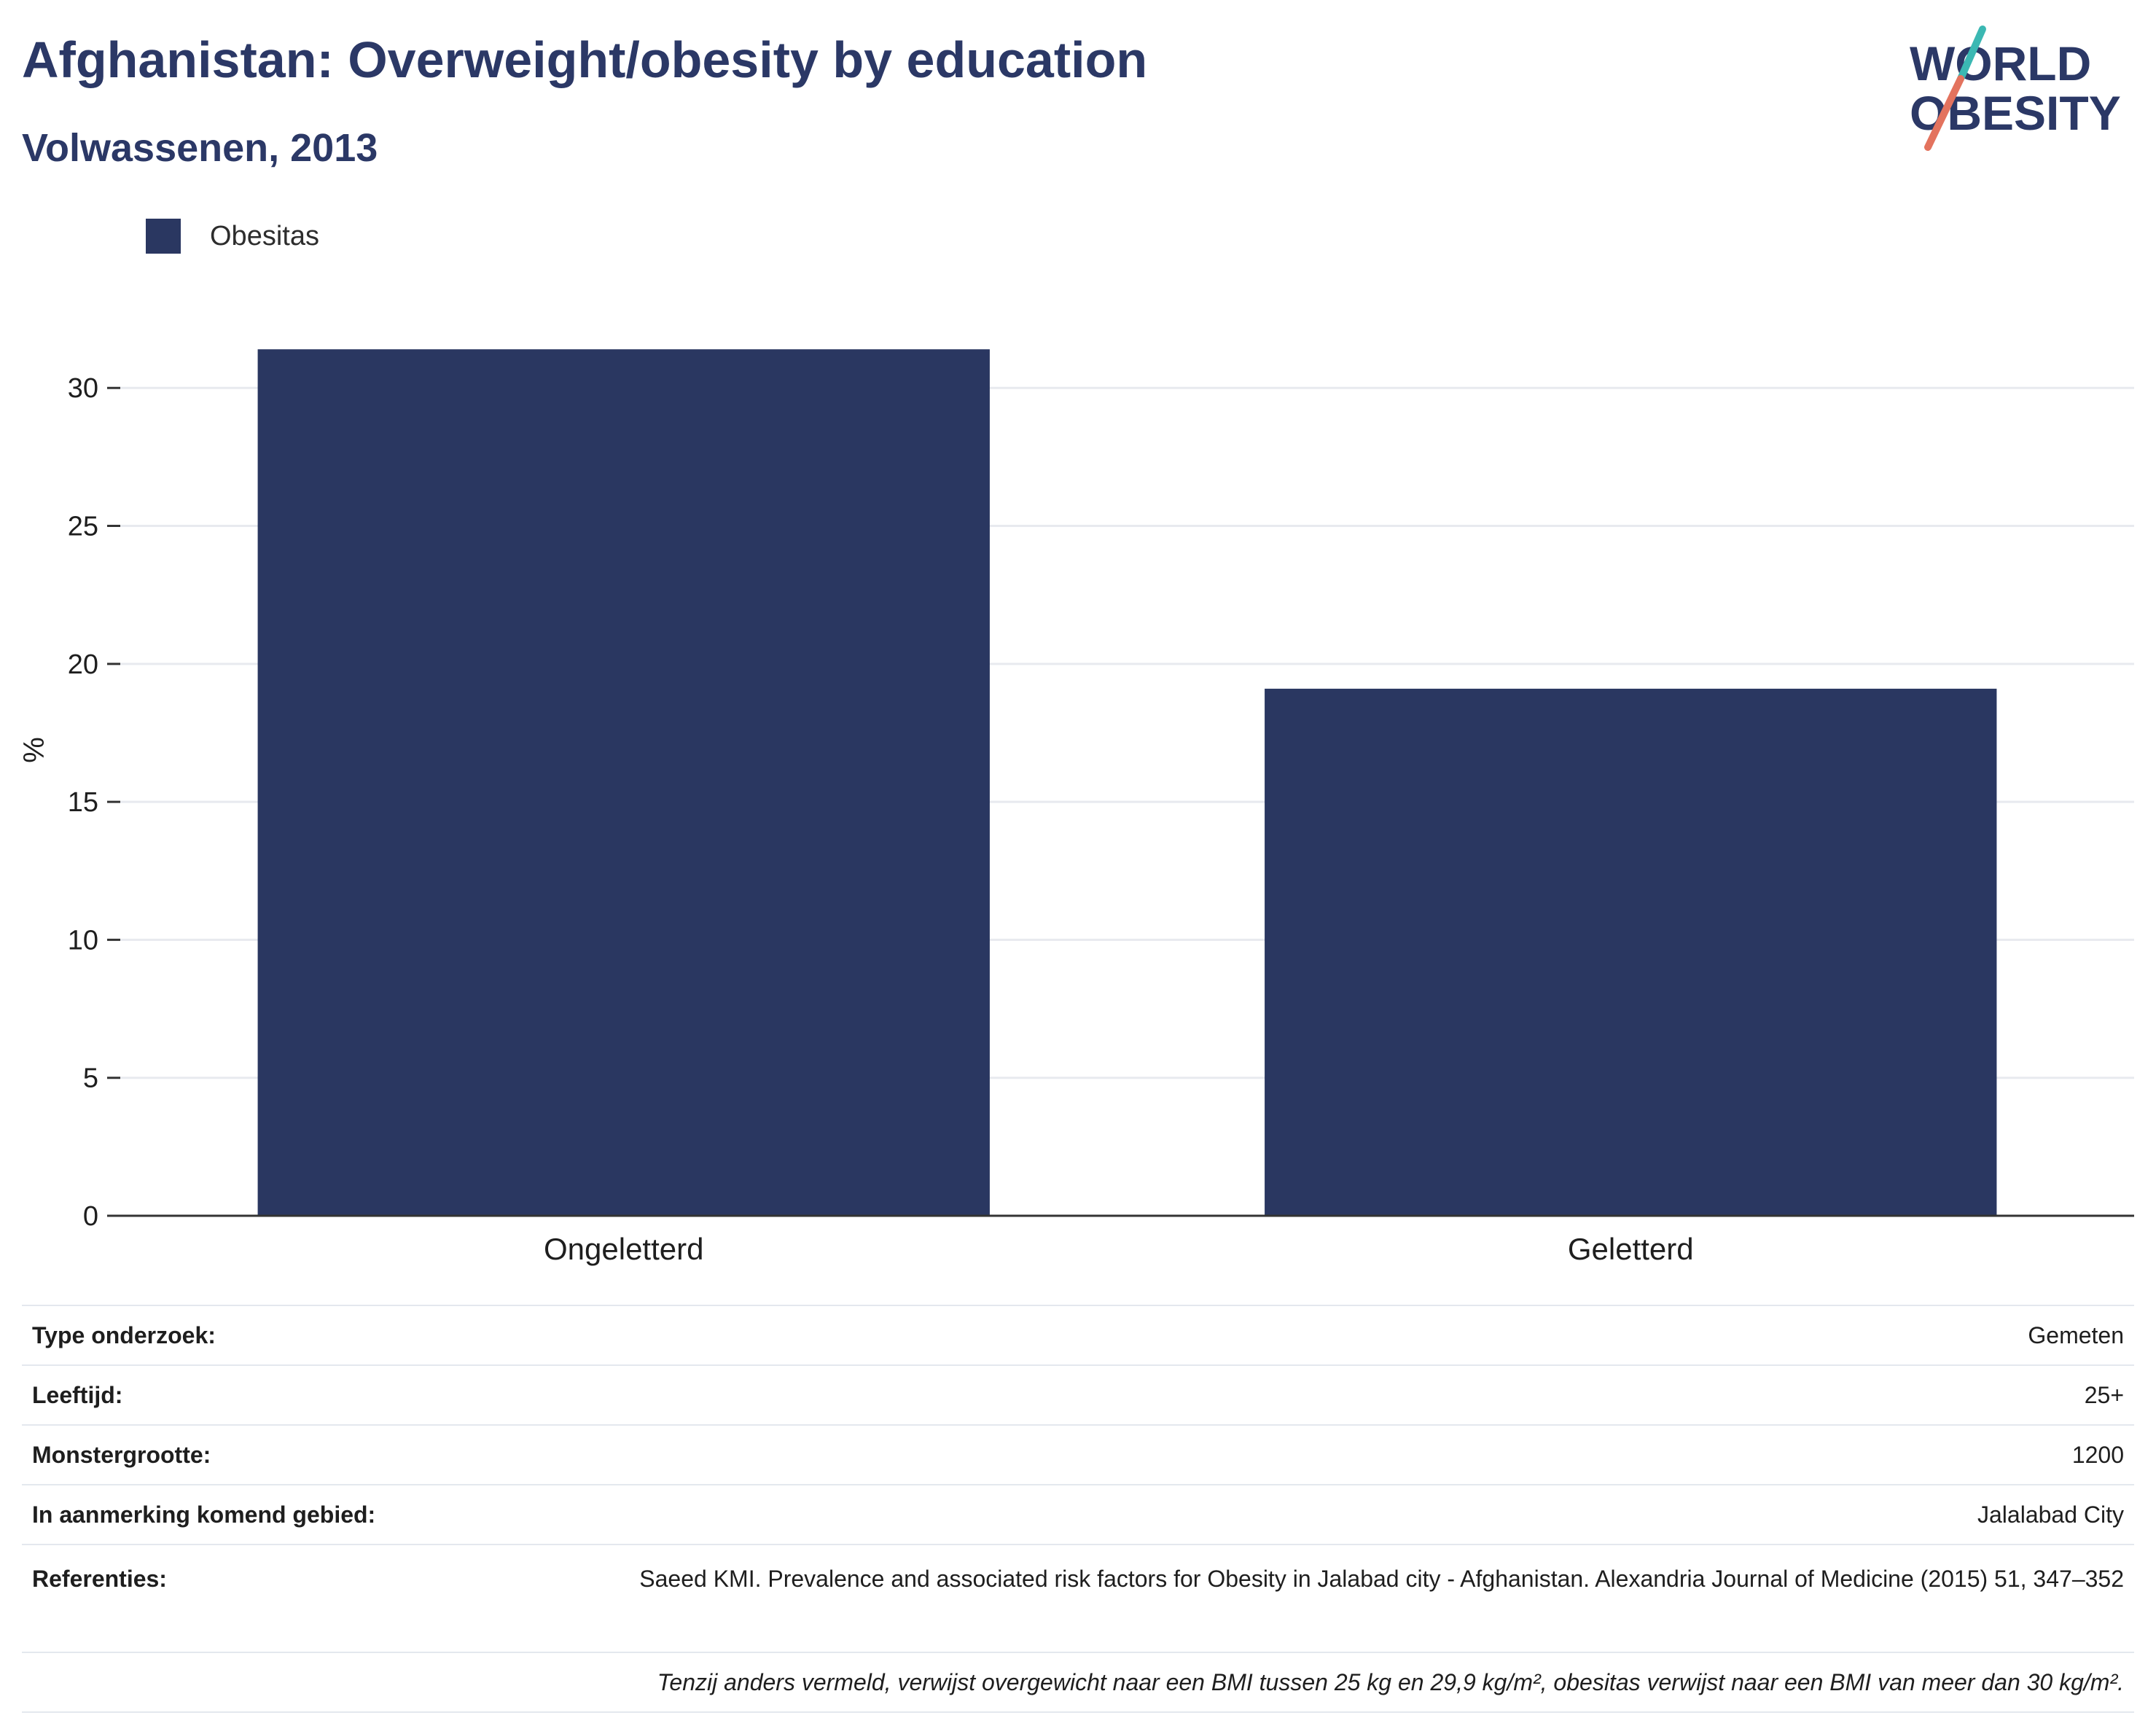 The image size is (2156, 1734). I want to click on meta-row-type: Type onderzoek: Gemeten, so click(1078, 1335).